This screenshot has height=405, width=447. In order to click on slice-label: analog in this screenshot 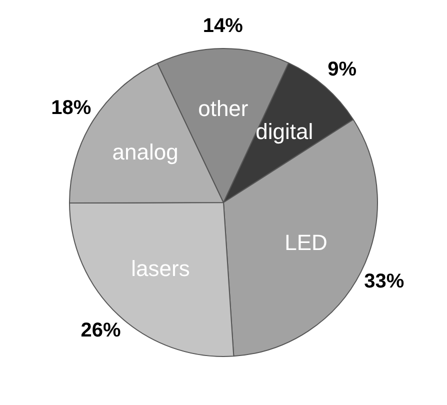, I will do `click(145, 151)`.